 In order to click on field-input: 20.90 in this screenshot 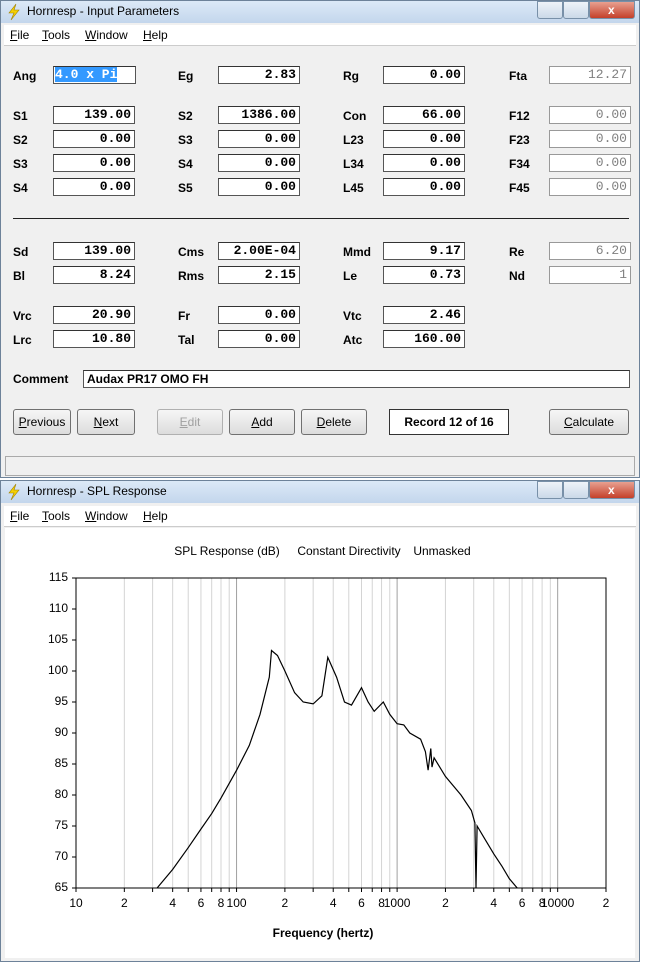, I will do `click(94, 315)`.